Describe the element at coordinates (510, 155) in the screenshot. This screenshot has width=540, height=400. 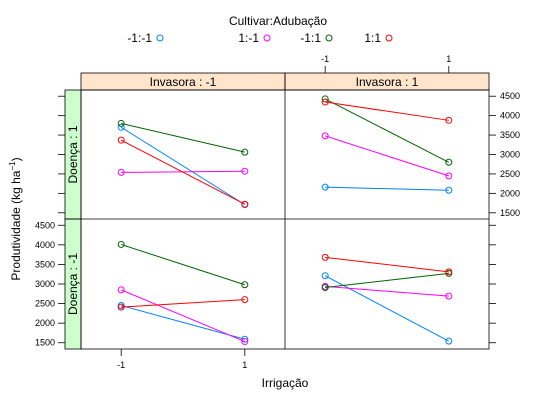
I see `right-y-tick-label: 3000` at that location.